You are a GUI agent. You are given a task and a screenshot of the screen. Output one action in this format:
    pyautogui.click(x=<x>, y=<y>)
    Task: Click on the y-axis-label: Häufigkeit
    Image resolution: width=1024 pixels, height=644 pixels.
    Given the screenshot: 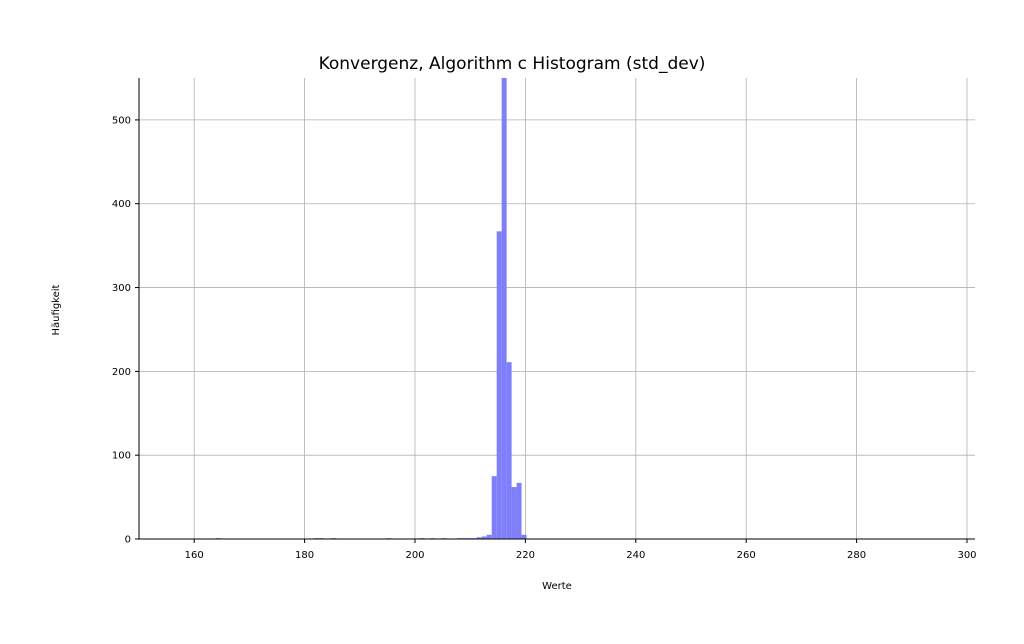 What is the action you would take?
    pyautogui.click(x=56, y=309)
    